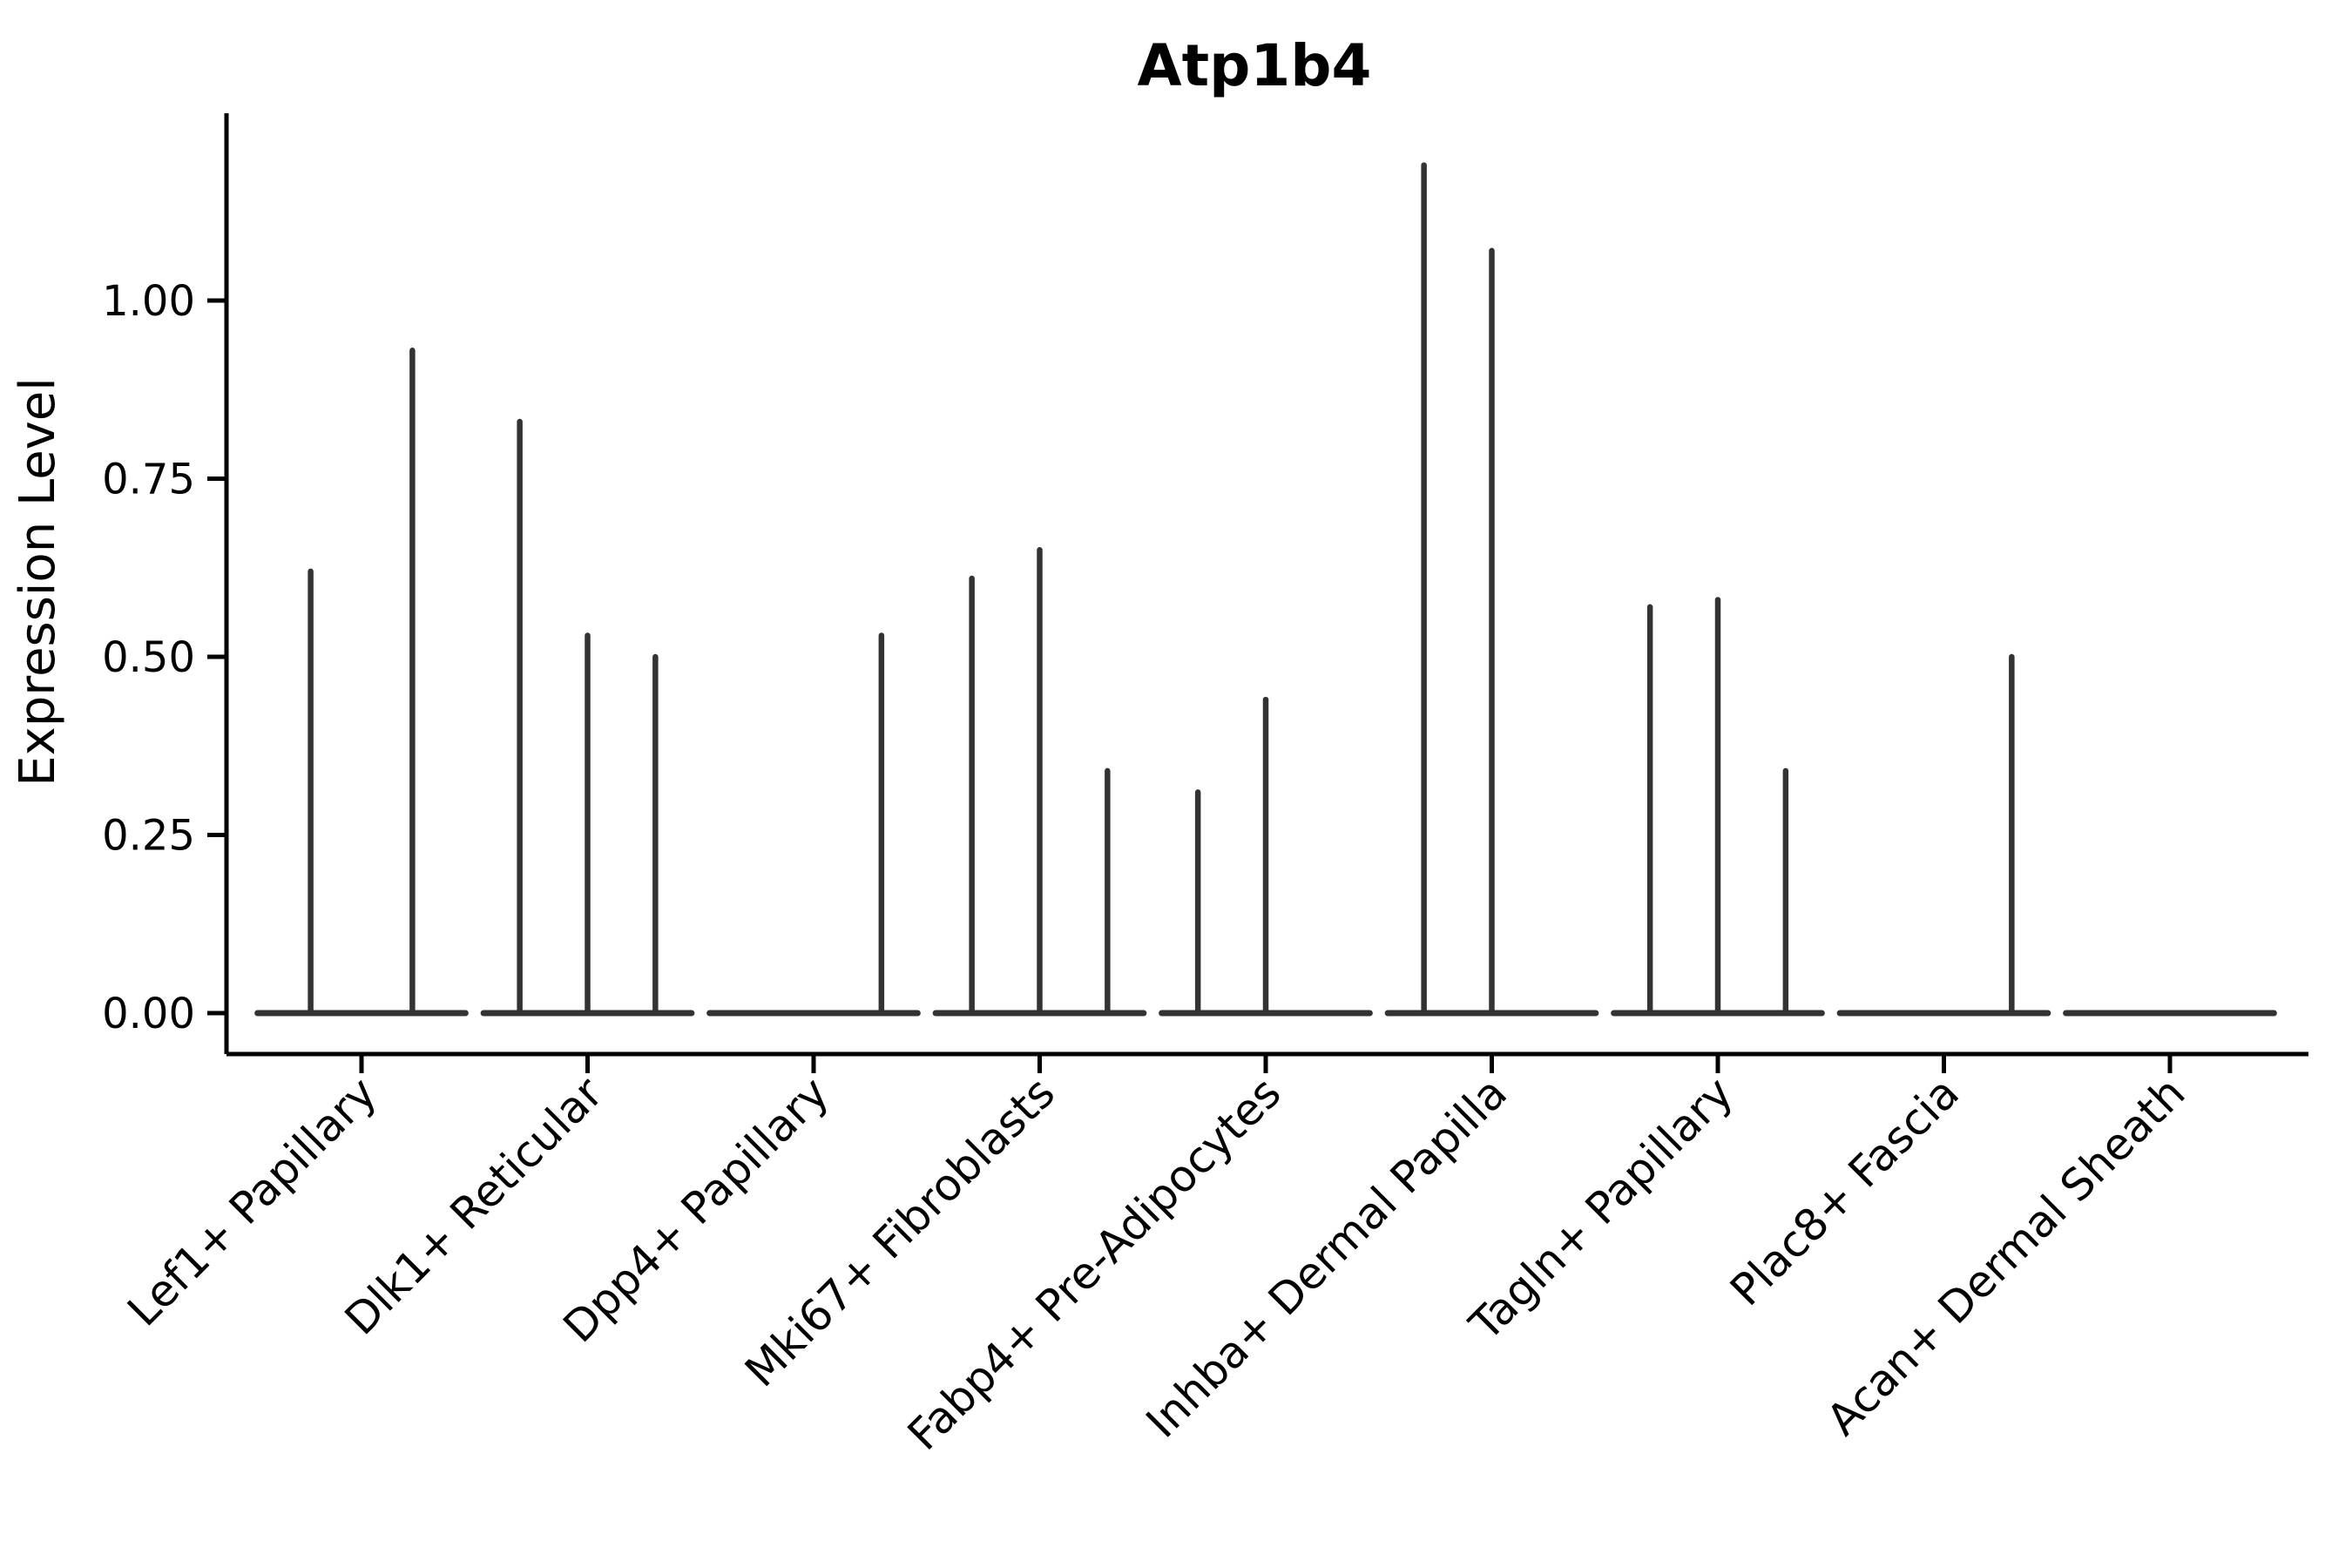 The width and height of the screenshot is (2352, 1568). What do you see at coordinates (1094, 1263) in the screenshot?
I see `x-tick-label: Fabp4+ Pre-Adipocytes` at bounding box center [1094, 1263].